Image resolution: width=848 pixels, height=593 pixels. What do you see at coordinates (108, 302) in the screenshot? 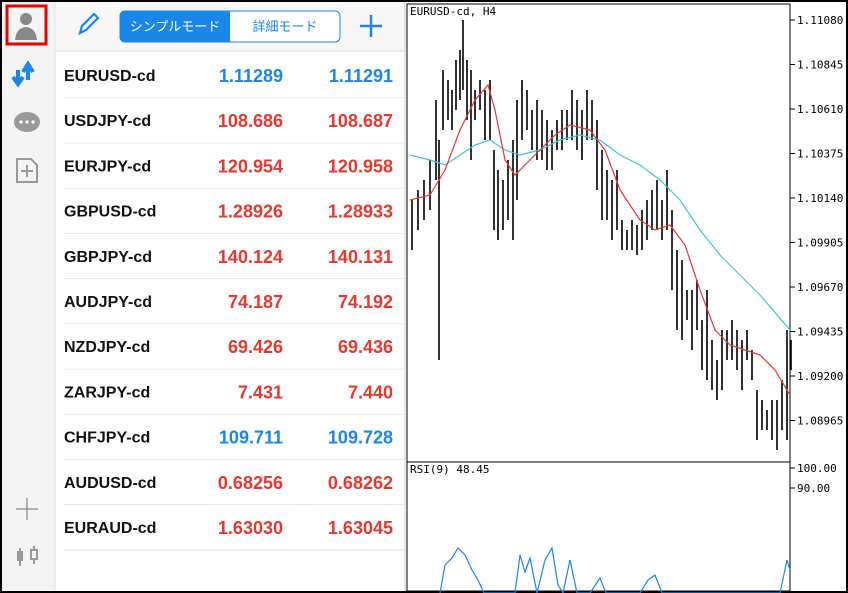
I see `symbol: AUDJPY-cd` at bounding box center [108, 302].